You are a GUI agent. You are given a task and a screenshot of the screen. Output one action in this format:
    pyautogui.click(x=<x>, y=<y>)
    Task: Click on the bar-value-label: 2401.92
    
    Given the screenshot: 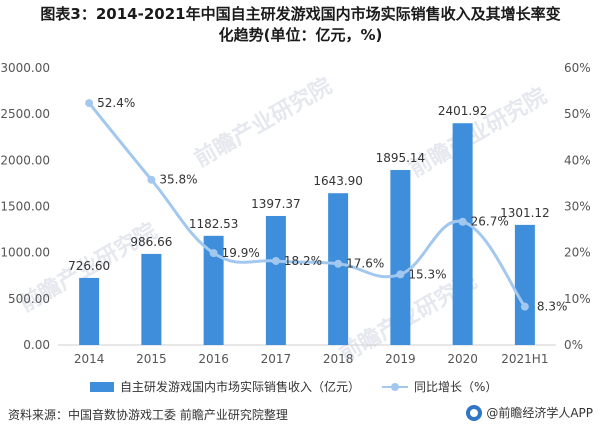 What is the action you would take?
    pyautogui.click(x=463, y=111)
    